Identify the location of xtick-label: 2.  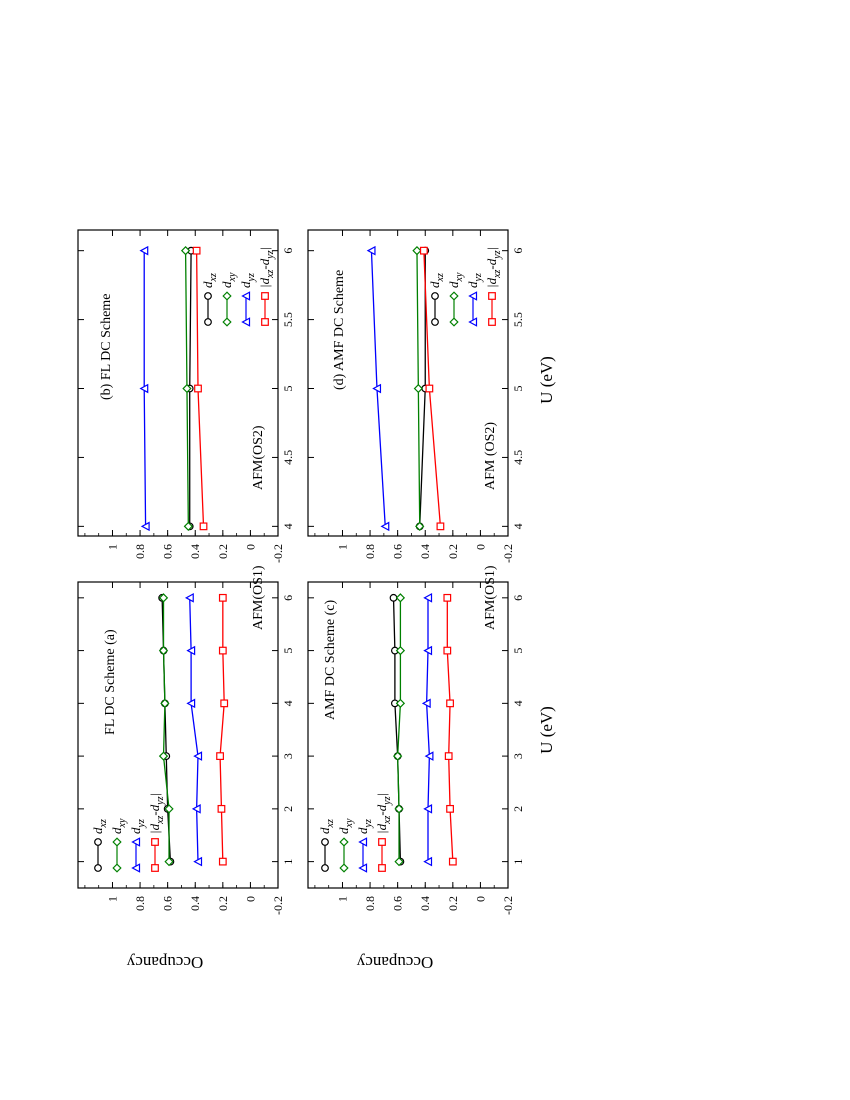
(288, 809).